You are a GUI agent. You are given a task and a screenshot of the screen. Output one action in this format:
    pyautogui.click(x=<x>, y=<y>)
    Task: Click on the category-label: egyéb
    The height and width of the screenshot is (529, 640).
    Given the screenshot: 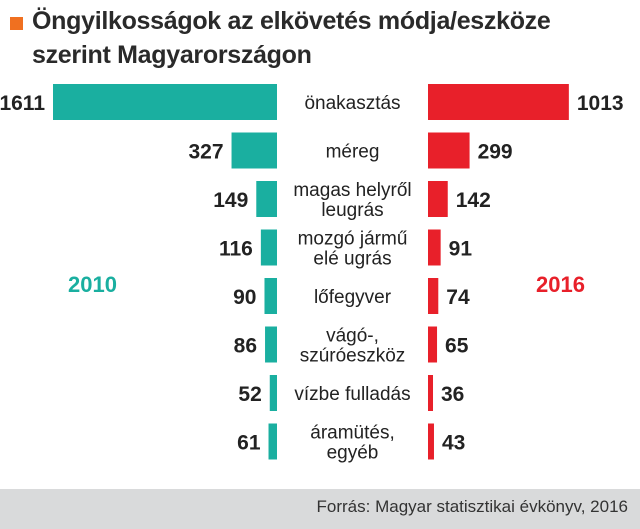 What is the action you would take?
    pyautogui.click(x=353, y=453)
    